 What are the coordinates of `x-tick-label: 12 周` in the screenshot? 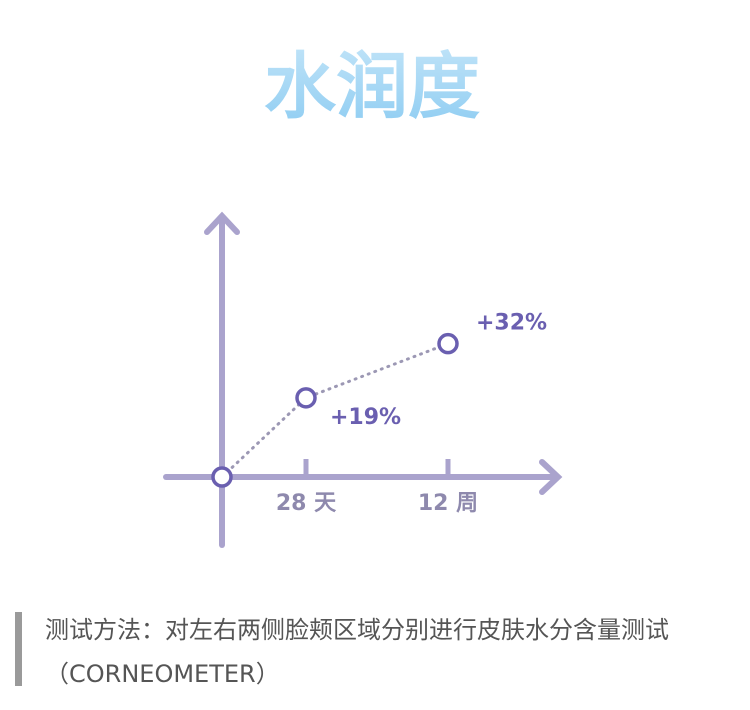 It's located at (448, 503).